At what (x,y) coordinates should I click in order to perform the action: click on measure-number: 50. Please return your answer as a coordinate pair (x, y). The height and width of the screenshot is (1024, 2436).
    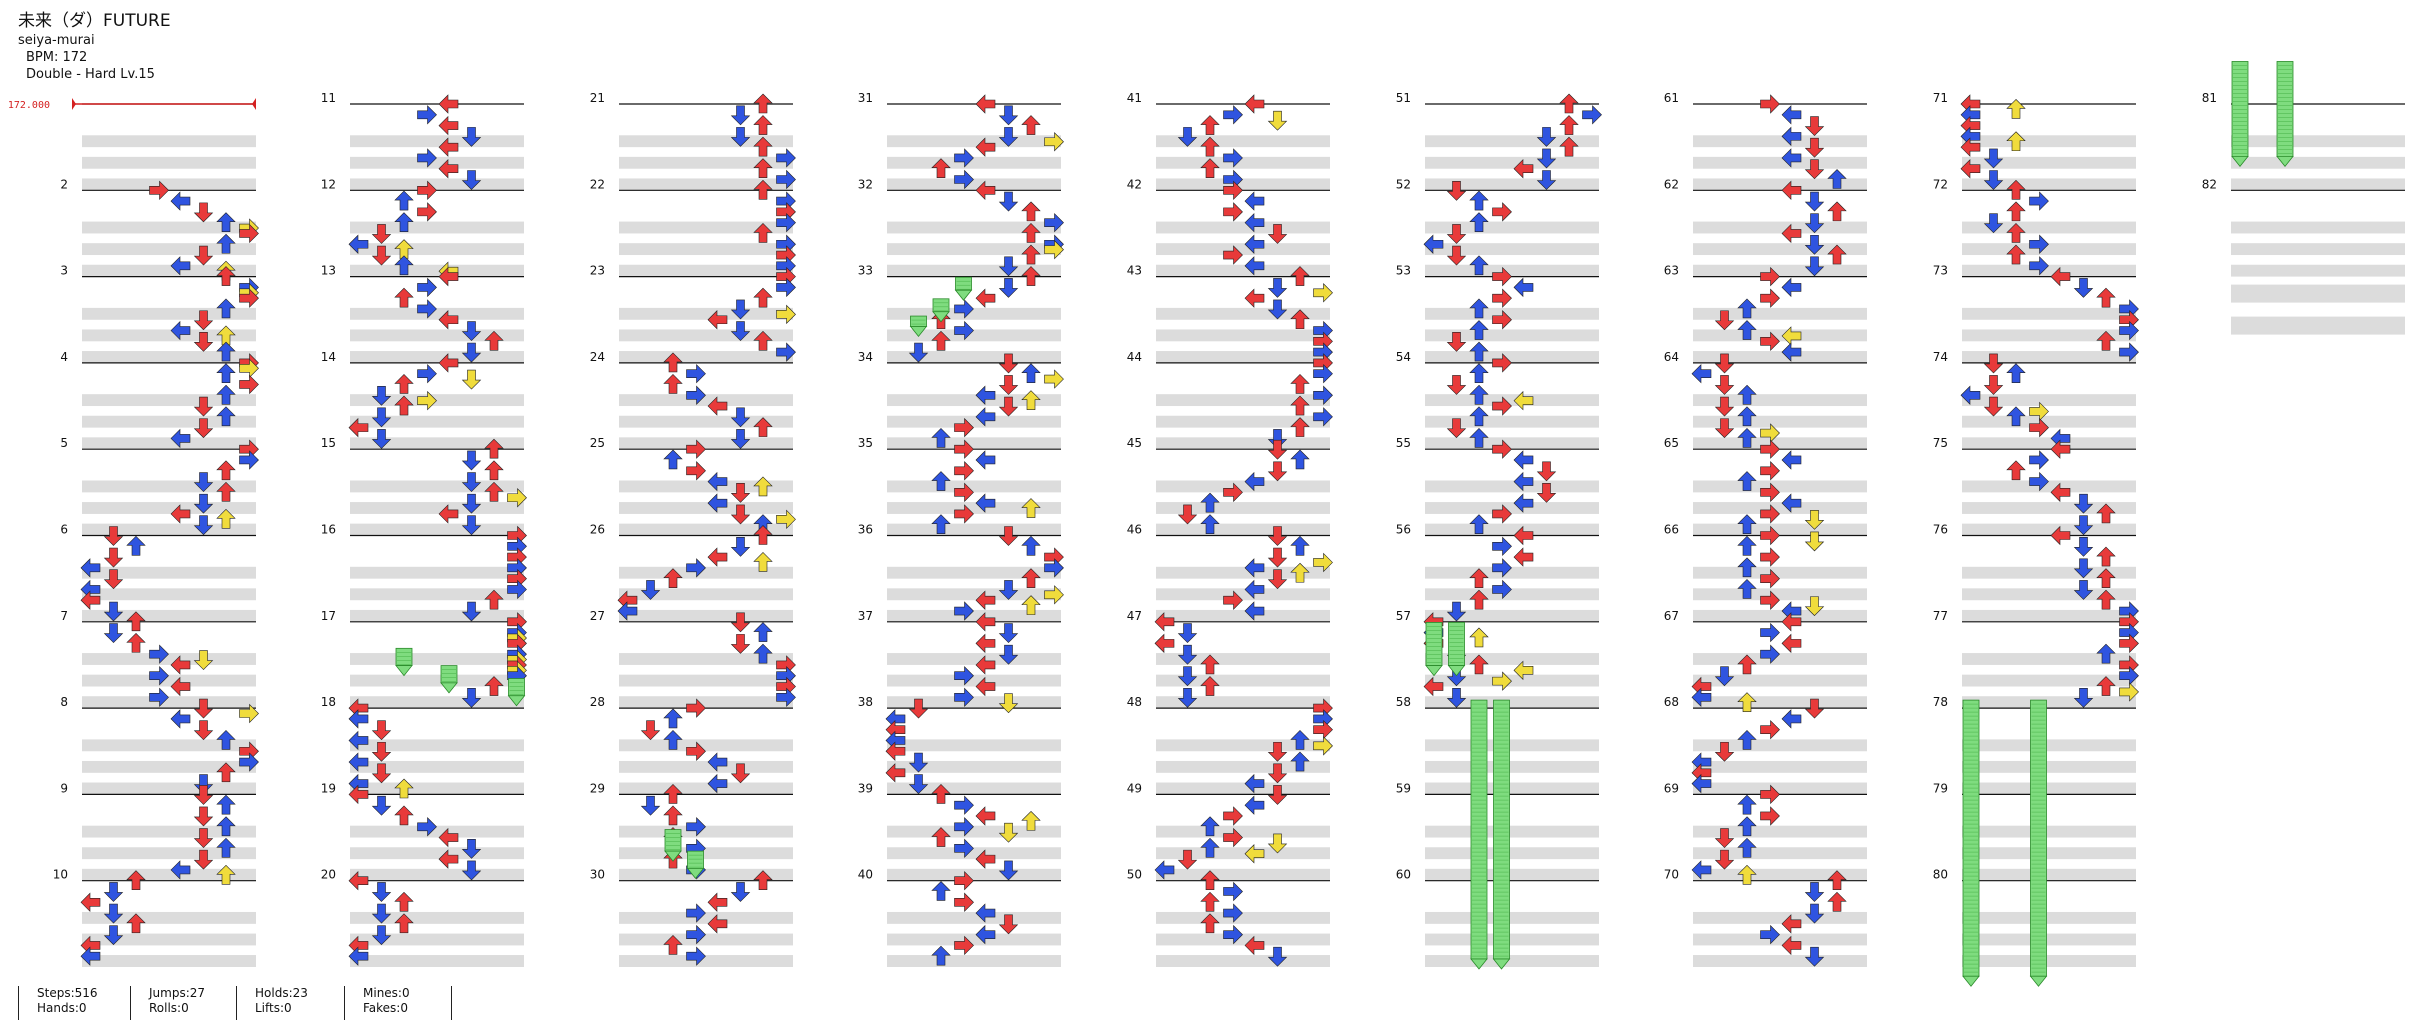
    Looking at the image, I should click on (1134, 875).